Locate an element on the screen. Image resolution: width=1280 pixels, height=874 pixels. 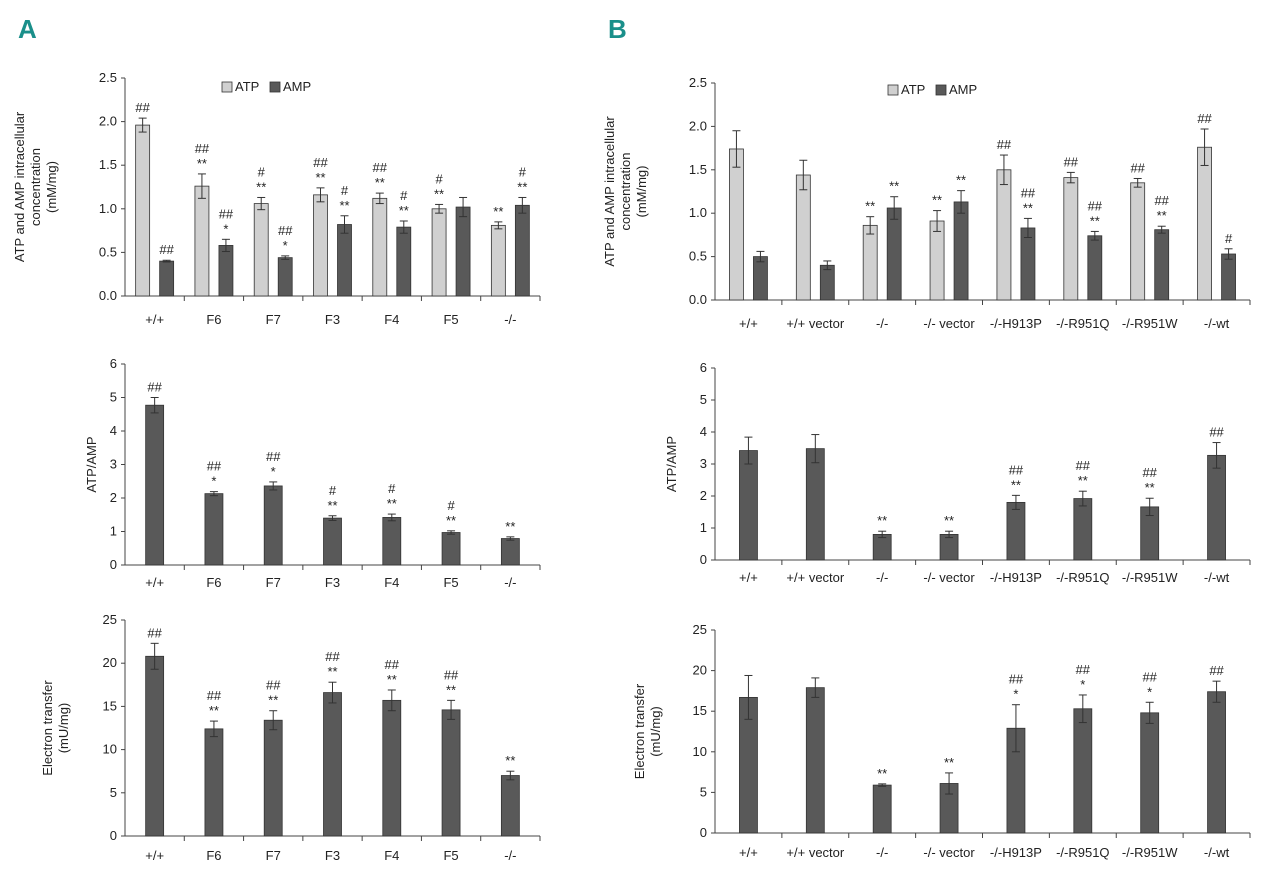
y-tick-label: 2.5 is located at coordinates (698, 82).